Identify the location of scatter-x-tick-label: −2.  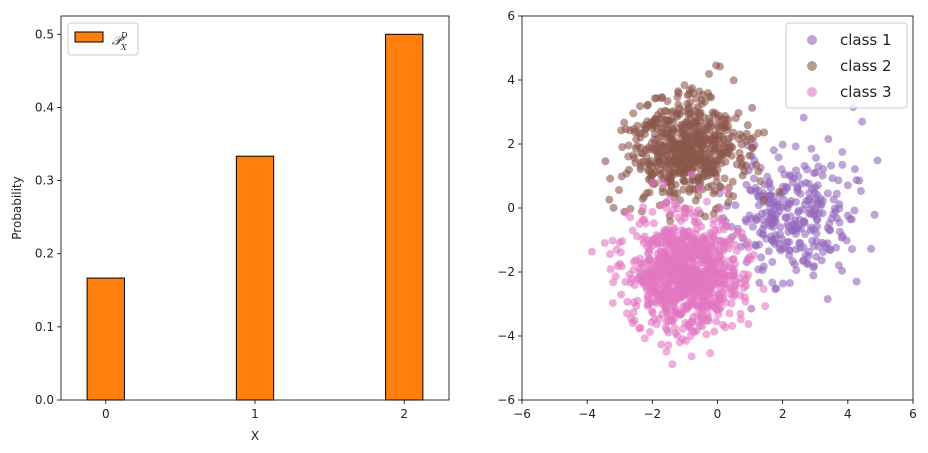
(652, 414).